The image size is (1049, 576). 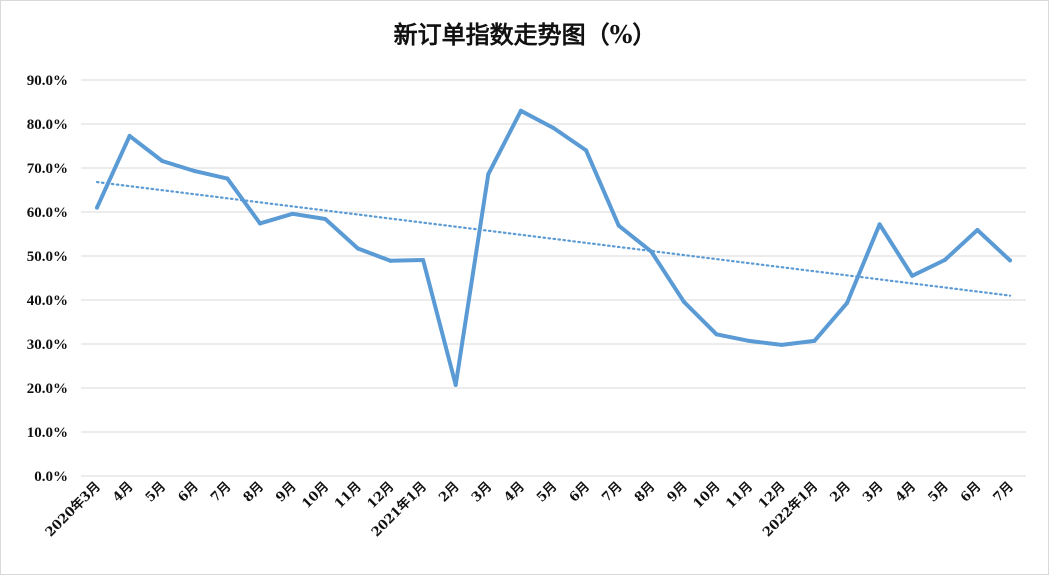 I want to click on y-tick-label: 40.0%, so click(x=47, y=301).